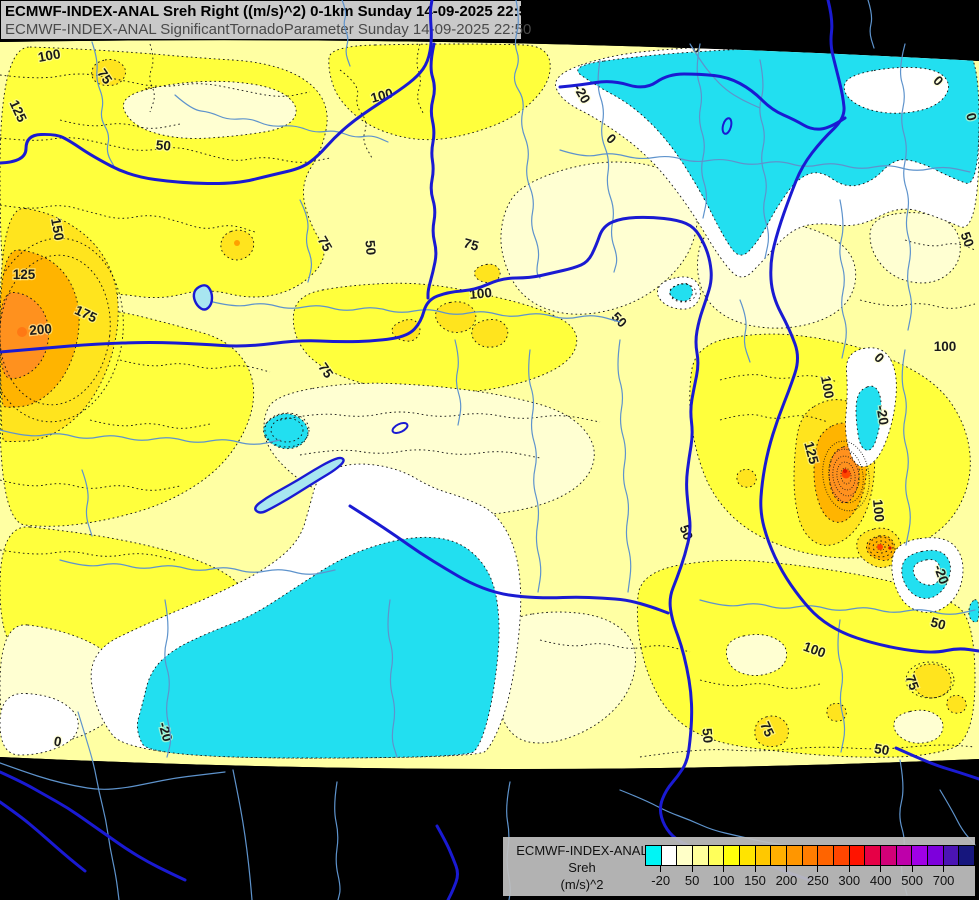 The height and width of the screenshot is (900, 979). I want to click on title-bar-bg, so click(261, 20).